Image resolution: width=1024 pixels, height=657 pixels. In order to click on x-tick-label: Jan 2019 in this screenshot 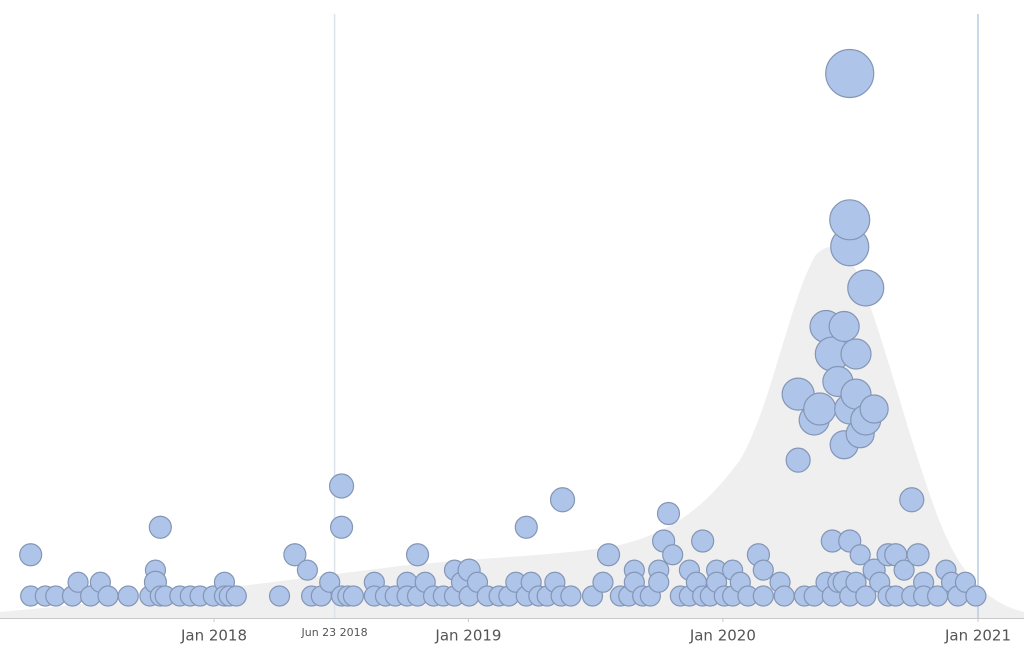, I will do `click(467, 636)`.